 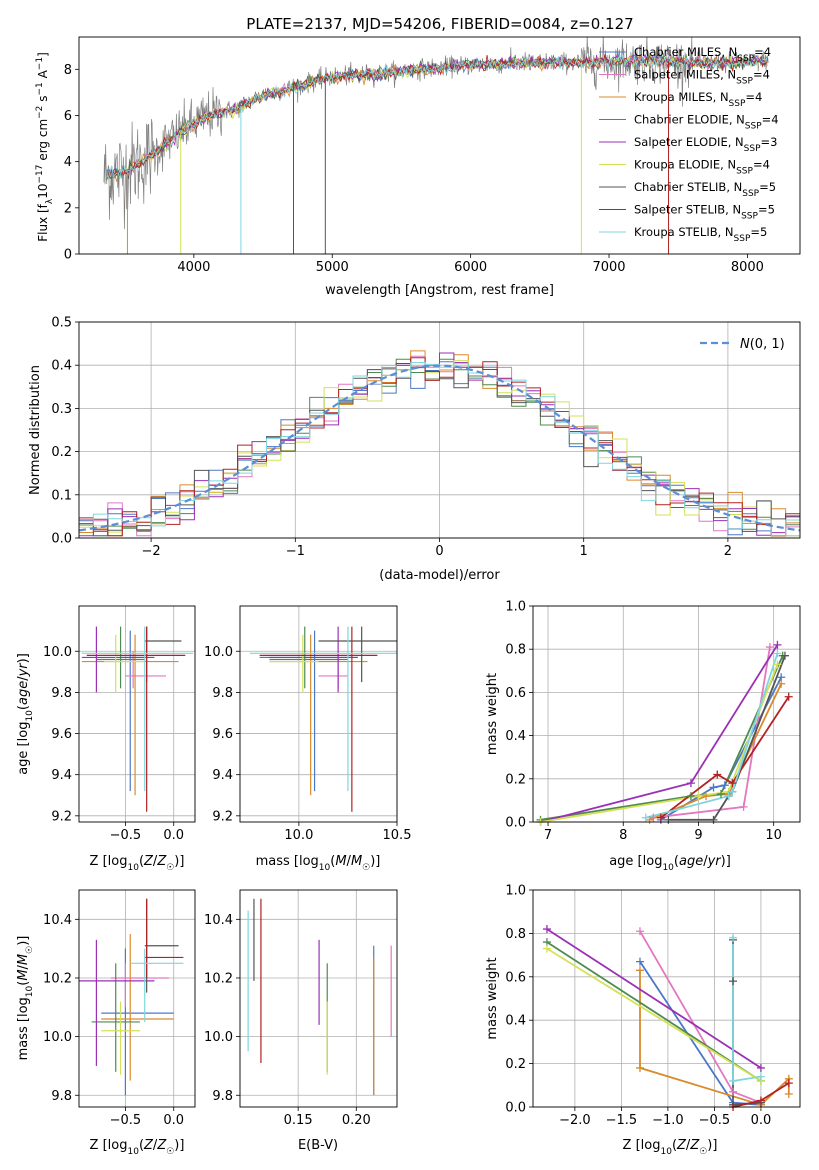 I want to click on y-axis-label: mass weight, so click(x=492, y=714).